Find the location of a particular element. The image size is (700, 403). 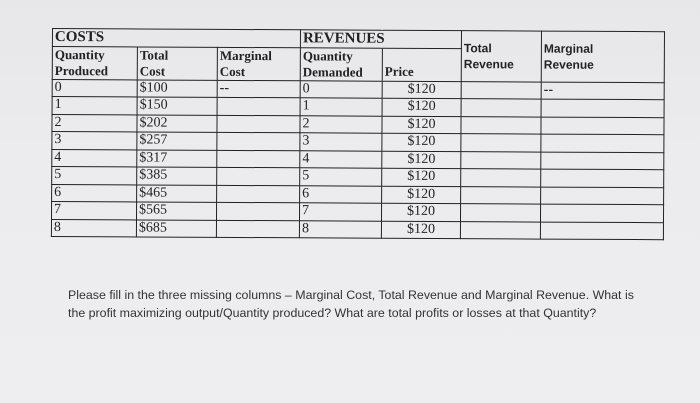

total-cost-cell: $385 is located at coordinates (176, 175).